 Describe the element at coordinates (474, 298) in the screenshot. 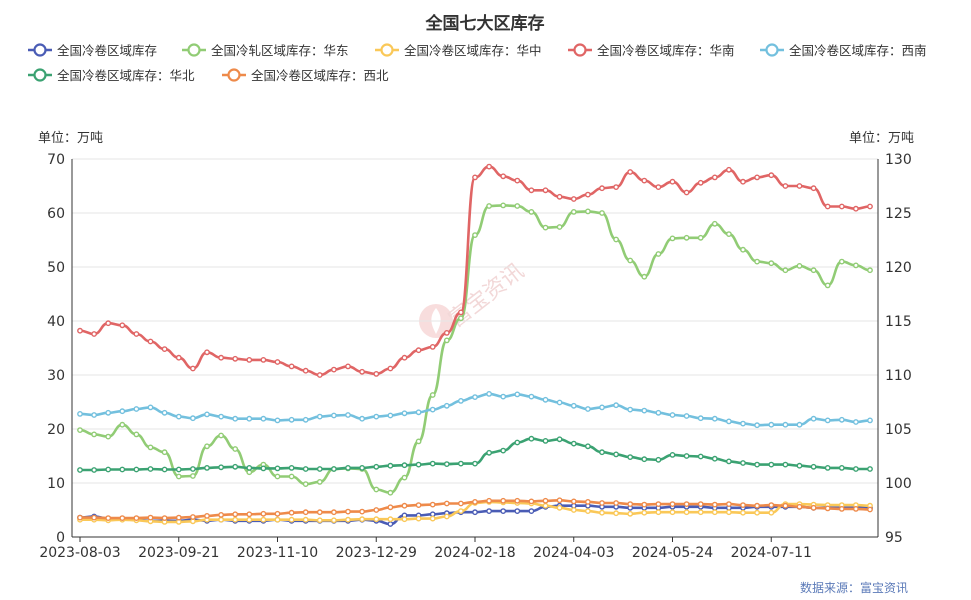

I see `watermark: 富宝资讯` at that location.